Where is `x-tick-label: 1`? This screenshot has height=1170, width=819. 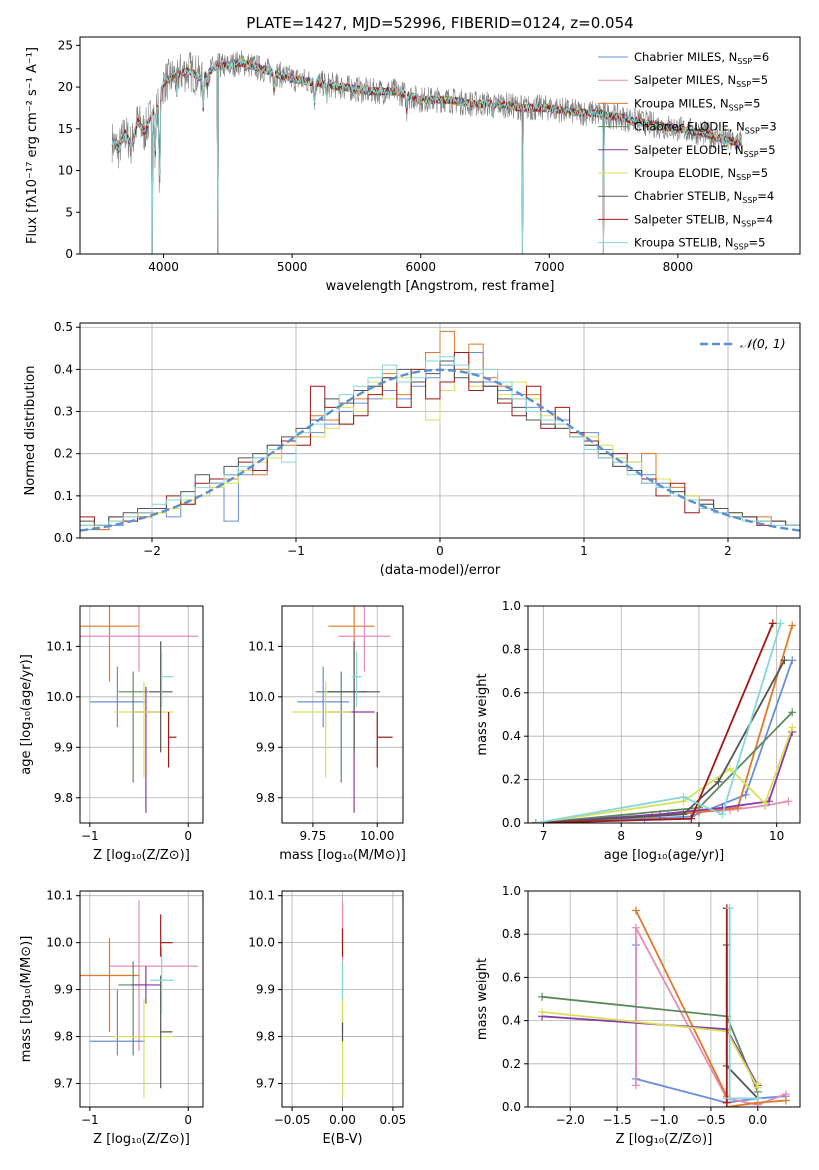
x-tick-label: 1 is located at coordinates (584, 551).